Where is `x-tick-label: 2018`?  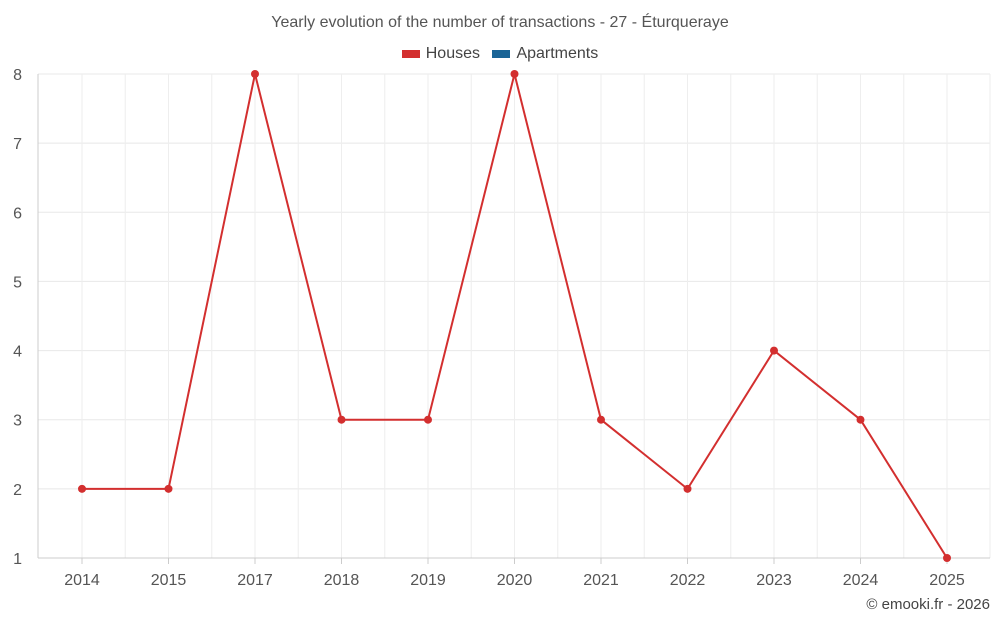
x-tick-label: 2018 is located at coordinates (342, 580).